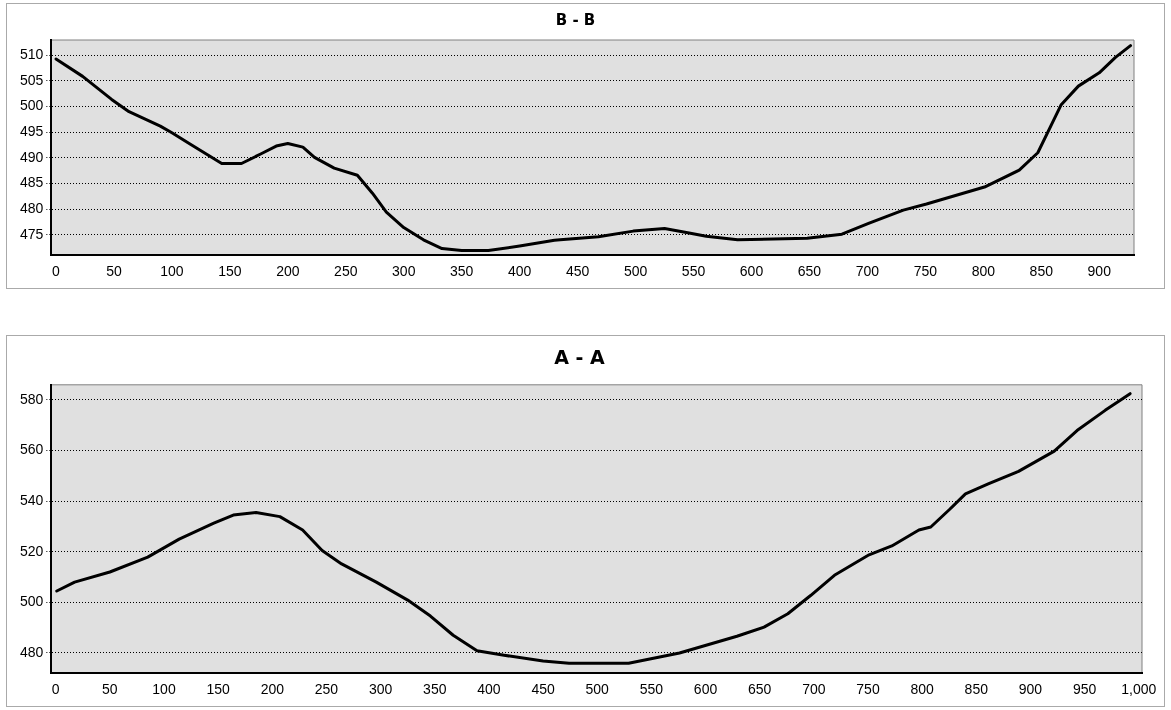 The height and width of the screenshot is (710, 1171). What do you see at coordinates (32, 550) in the screenshot?
I see `y-tick-label: 520` at bounding box center [32, 550].